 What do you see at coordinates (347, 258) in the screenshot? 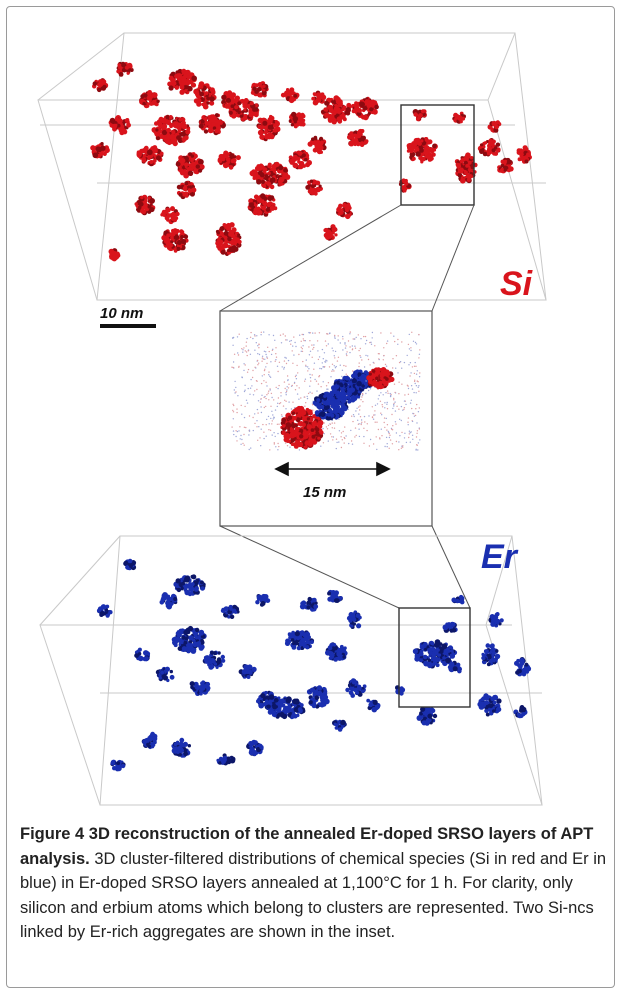
I see `zoom-connectors-top` at bounding box center [347, 258].